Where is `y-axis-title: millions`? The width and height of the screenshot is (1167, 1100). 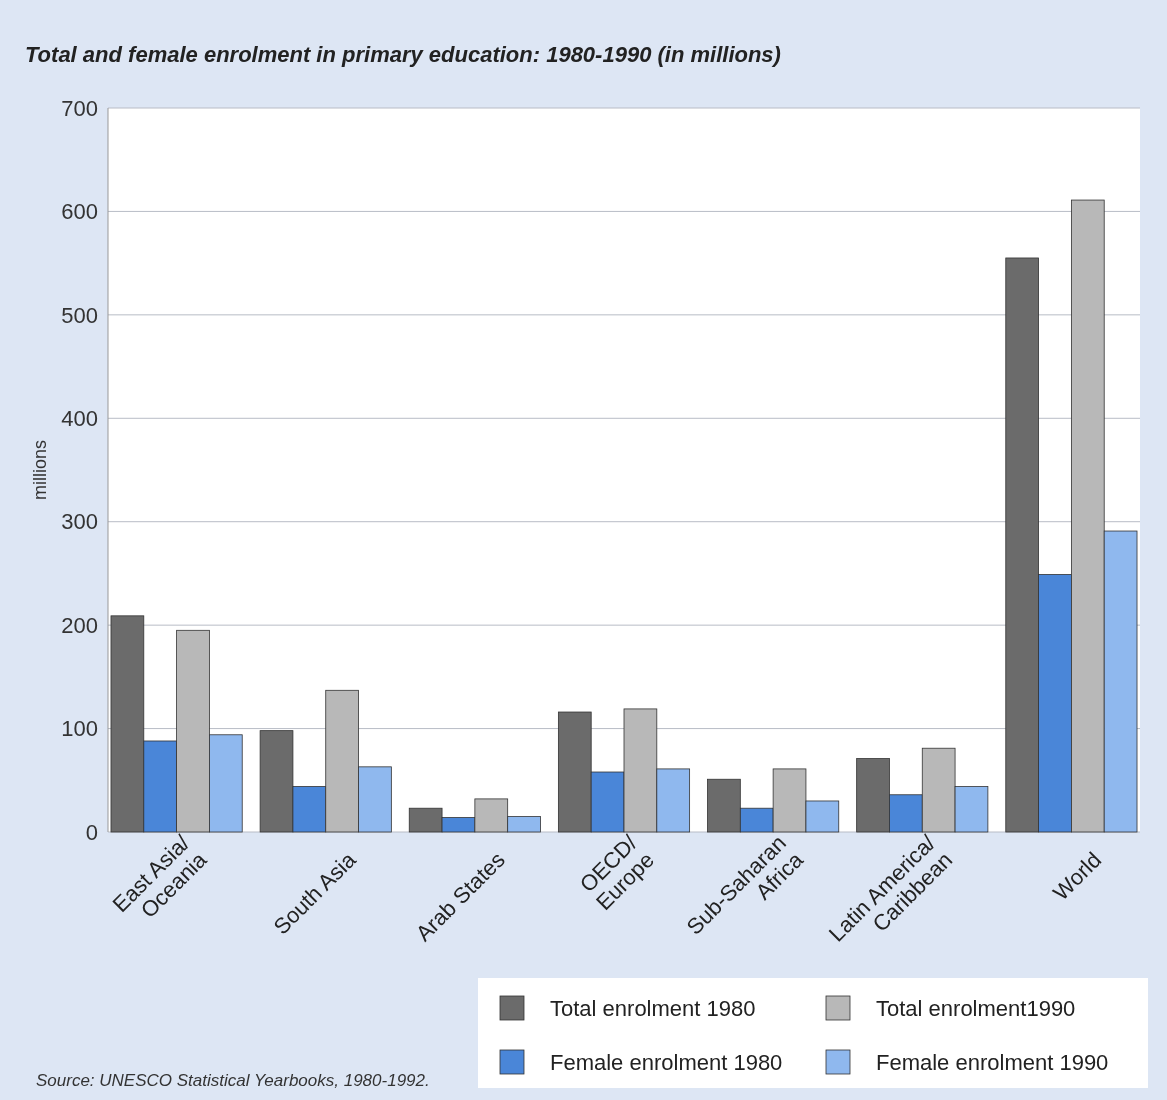 y-axis-title: millions is located at coordinates (40, 470).